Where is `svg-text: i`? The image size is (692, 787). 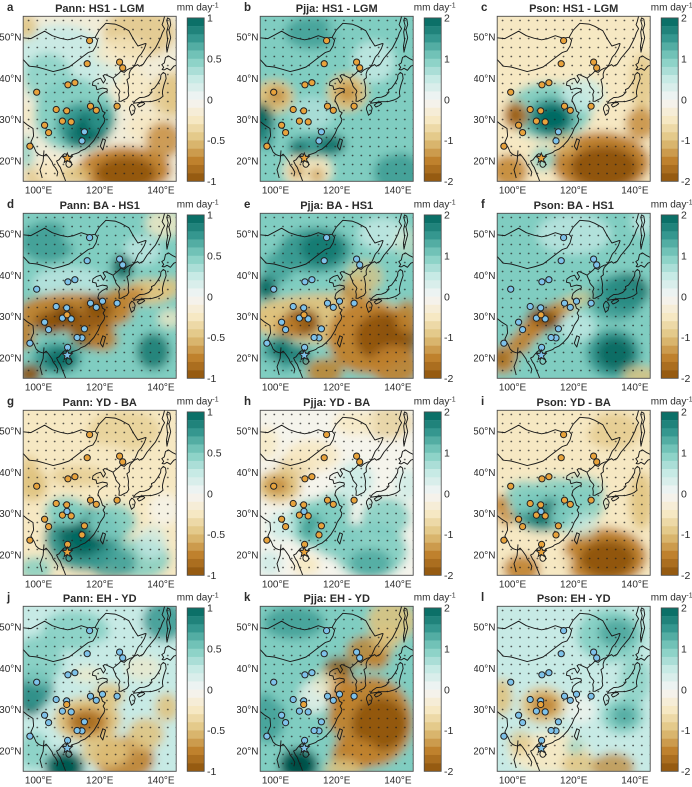
svg-text: i is located at coordinates (482, 402).